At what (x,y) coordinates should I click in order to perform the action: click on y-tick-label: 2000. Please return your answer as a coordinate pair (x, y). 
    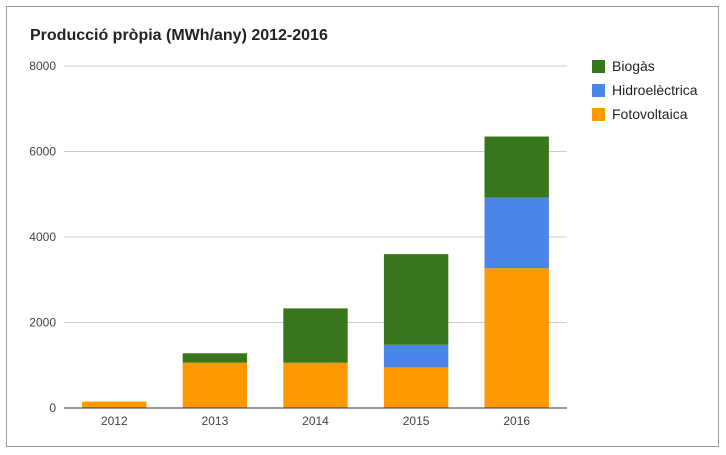
    Looking at the image, I should click on (42, 323).